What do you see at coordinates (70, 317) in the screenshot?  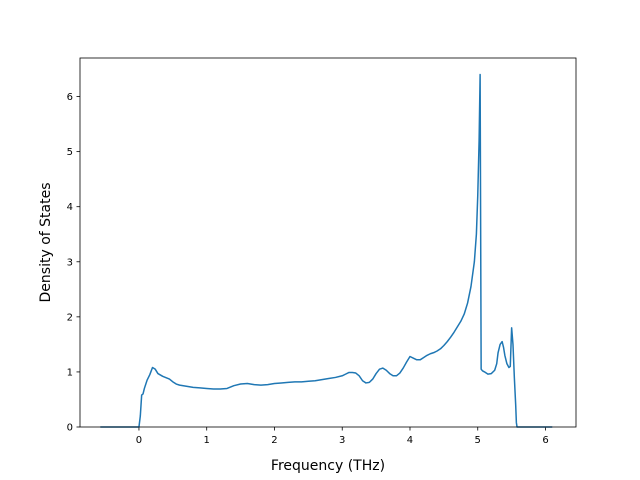 I see `y-tick-label: 2` at bounding box center [70, 317].